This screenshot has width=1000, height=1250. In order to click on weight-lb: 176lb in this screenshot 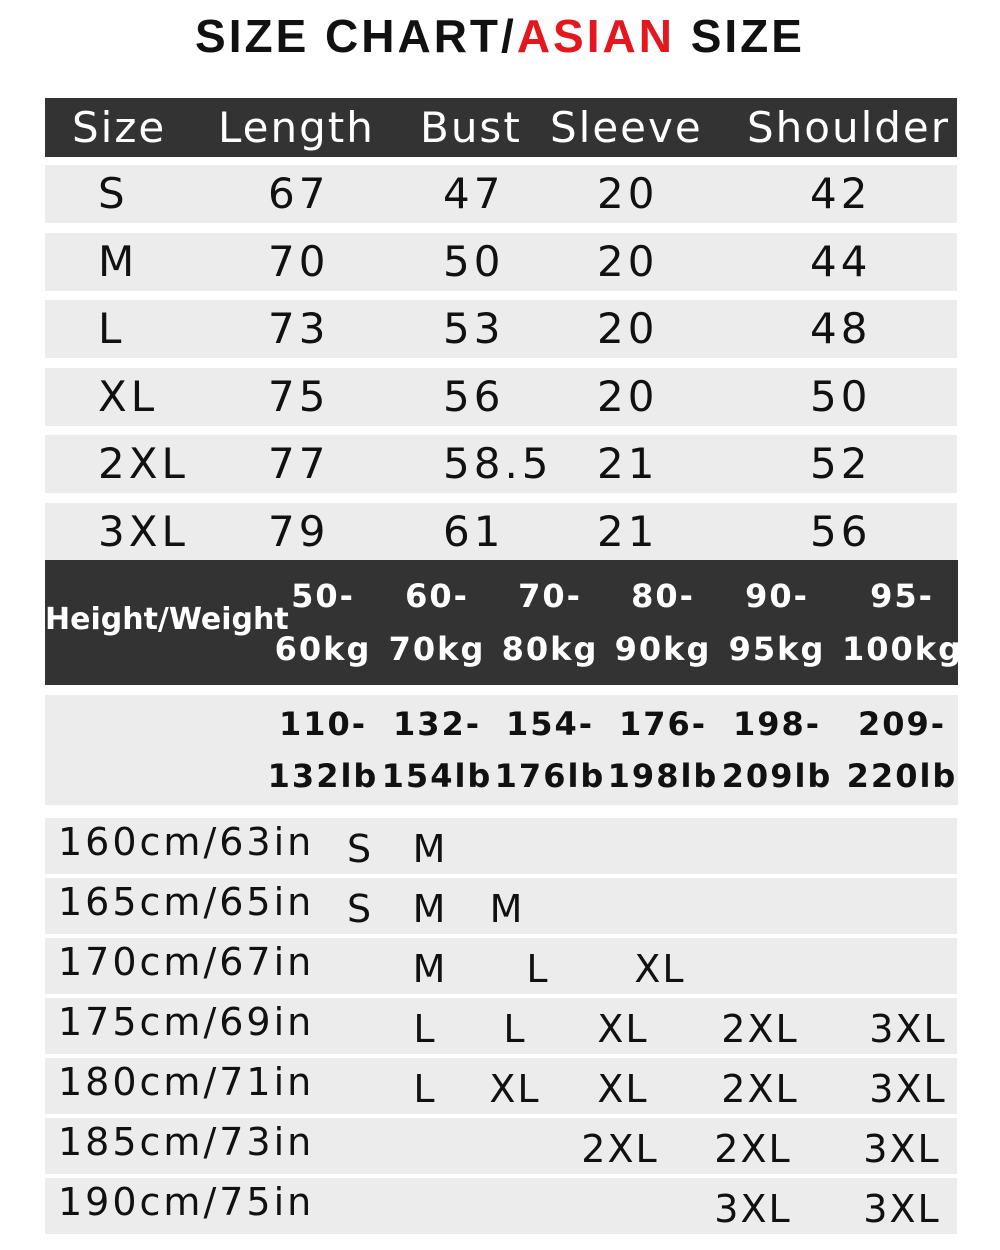, I will do `click(550, 776)`.